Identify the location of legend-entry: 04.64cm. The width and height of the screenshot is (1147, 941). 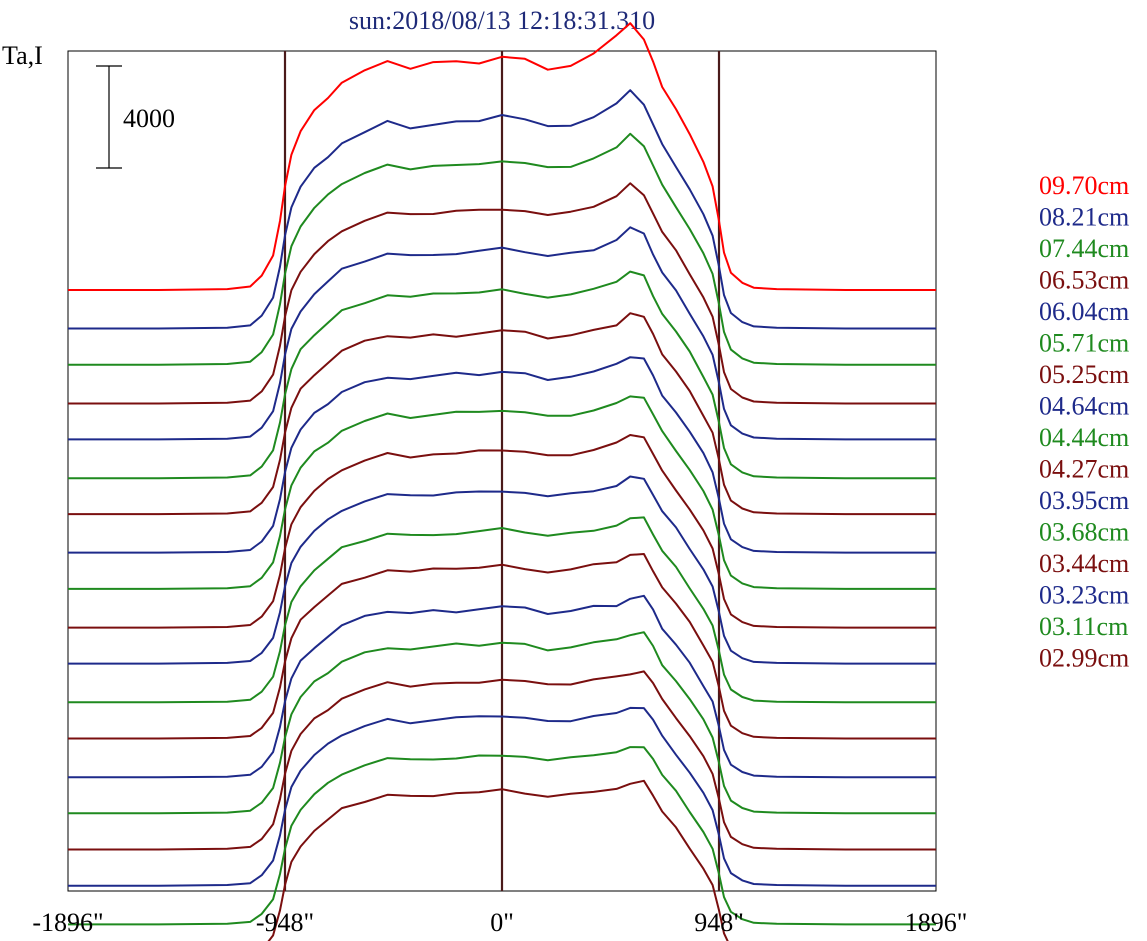
(1084, 406).